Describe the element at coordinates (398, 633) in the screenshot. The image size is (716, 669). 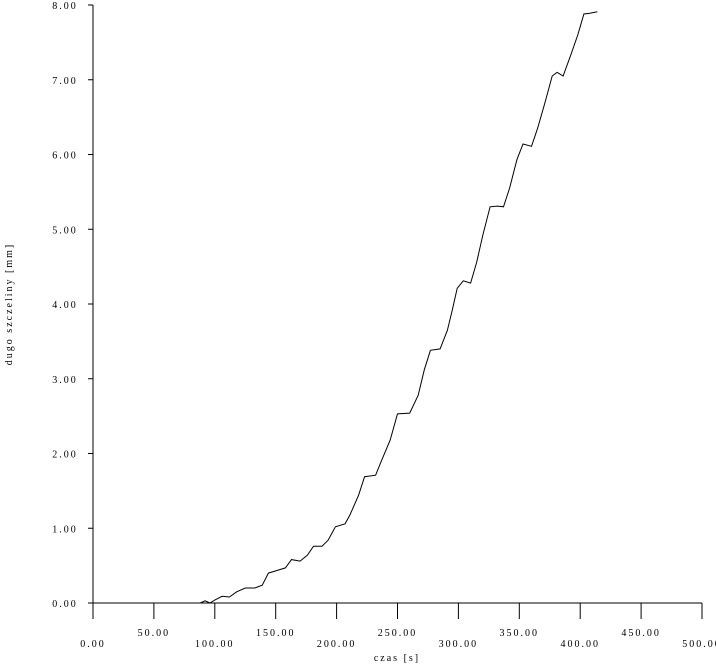
I see `x-tick-label: 250.00` at that location.